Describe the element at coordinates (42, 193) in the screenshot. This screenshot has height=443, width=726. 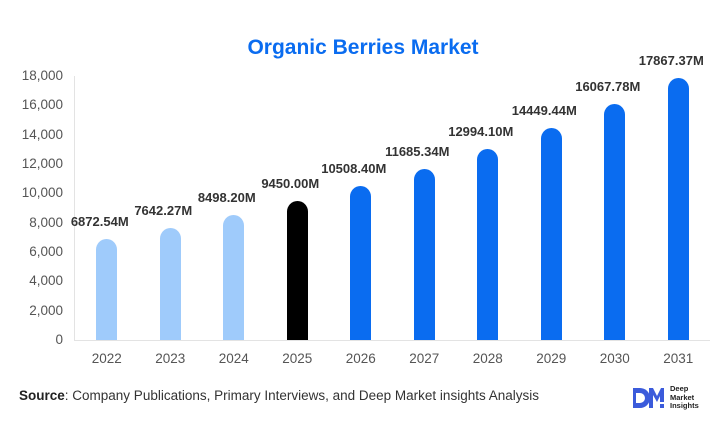
I see `y-tick-label: 10,000` at that location.